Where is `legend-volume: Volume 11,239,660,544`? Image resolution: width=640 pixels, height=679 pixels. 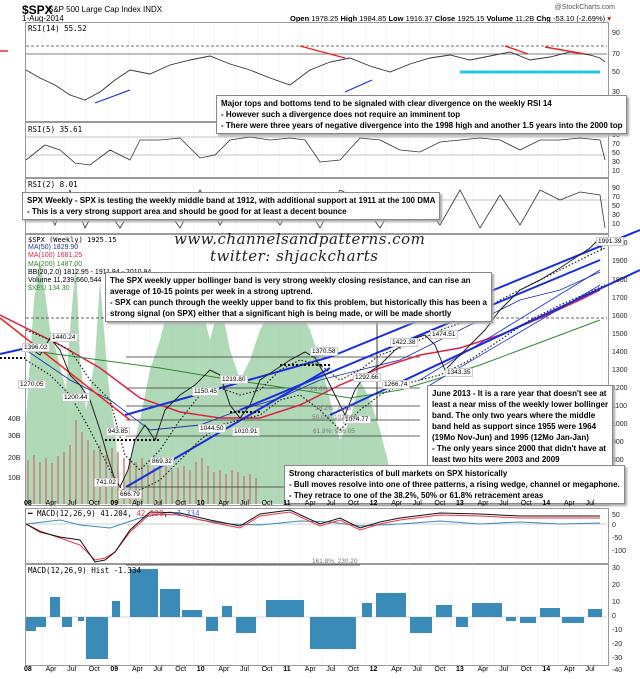
legend-volume: Volume 11,239,660,544 is located at coordinates (65, 281).